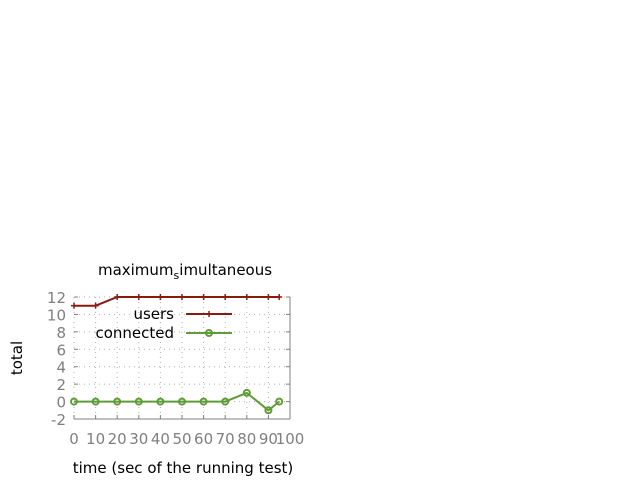  What do you see at coordinates (246, 439) in the screenshot?
I see `x-tick-label: 80` at bounding box center [246, 439].